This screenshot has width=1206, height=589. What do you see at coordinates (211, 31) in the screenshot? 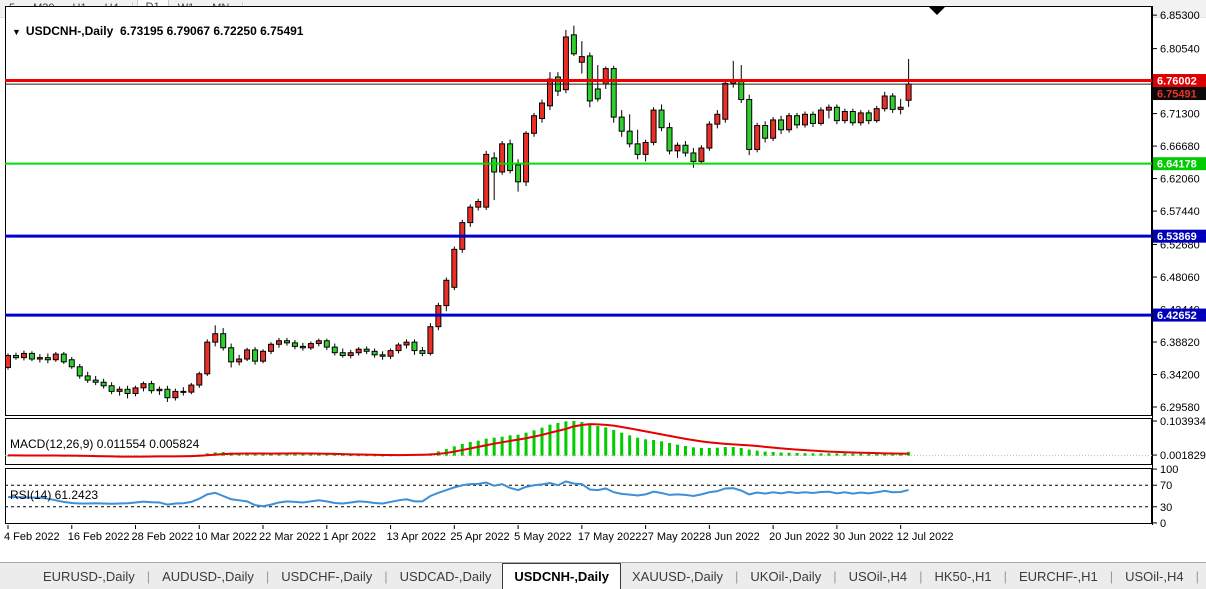
I see `chart-ohlc-values: 6.73195 6.79067 6.72250 6.75491` at bounding box center [211, 31].